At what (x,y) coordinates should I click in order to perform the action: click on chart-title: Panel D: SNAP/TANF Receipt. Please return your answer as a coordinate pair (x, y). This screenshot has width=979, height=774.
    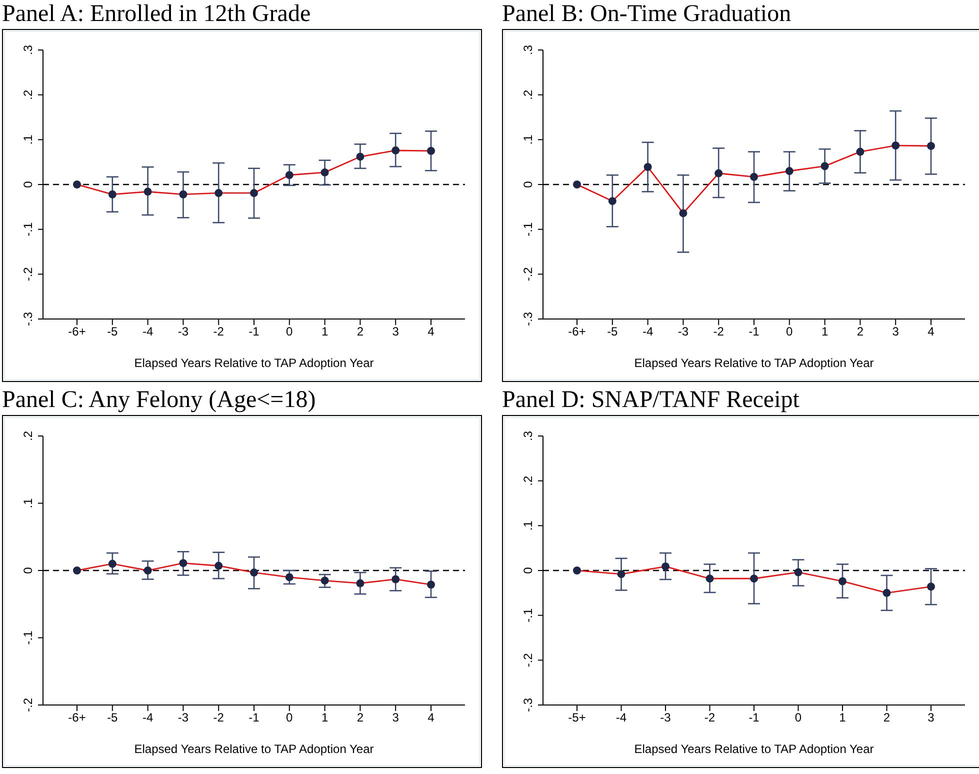
    Looking at the image, I should click on (651, 400).